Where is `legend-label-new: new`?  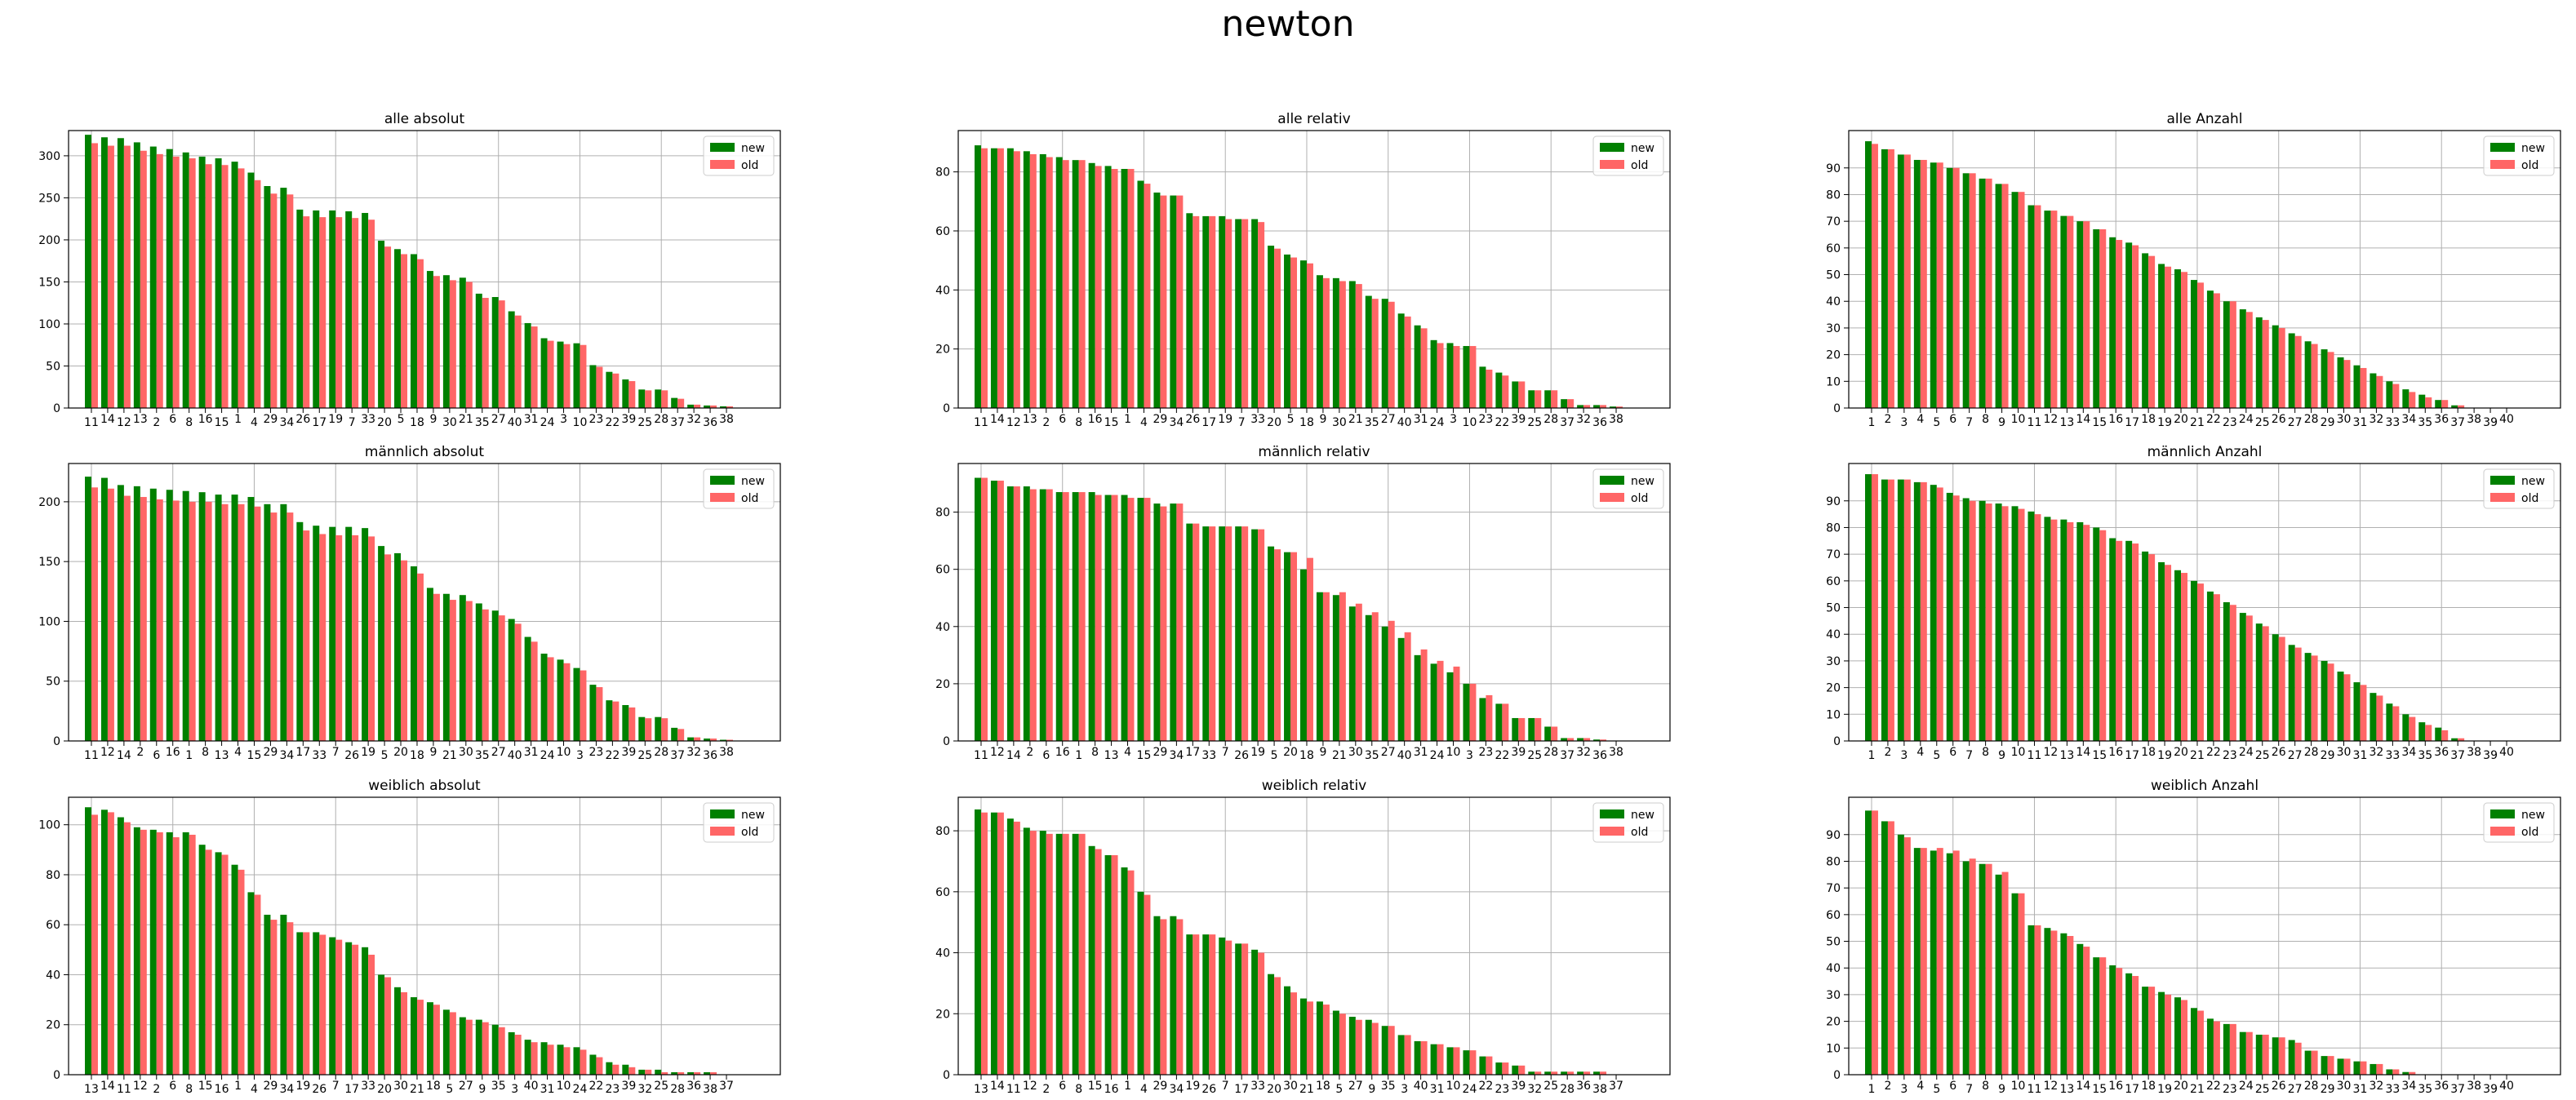 legend-label-new: new is located at coordinates (2533, 148).